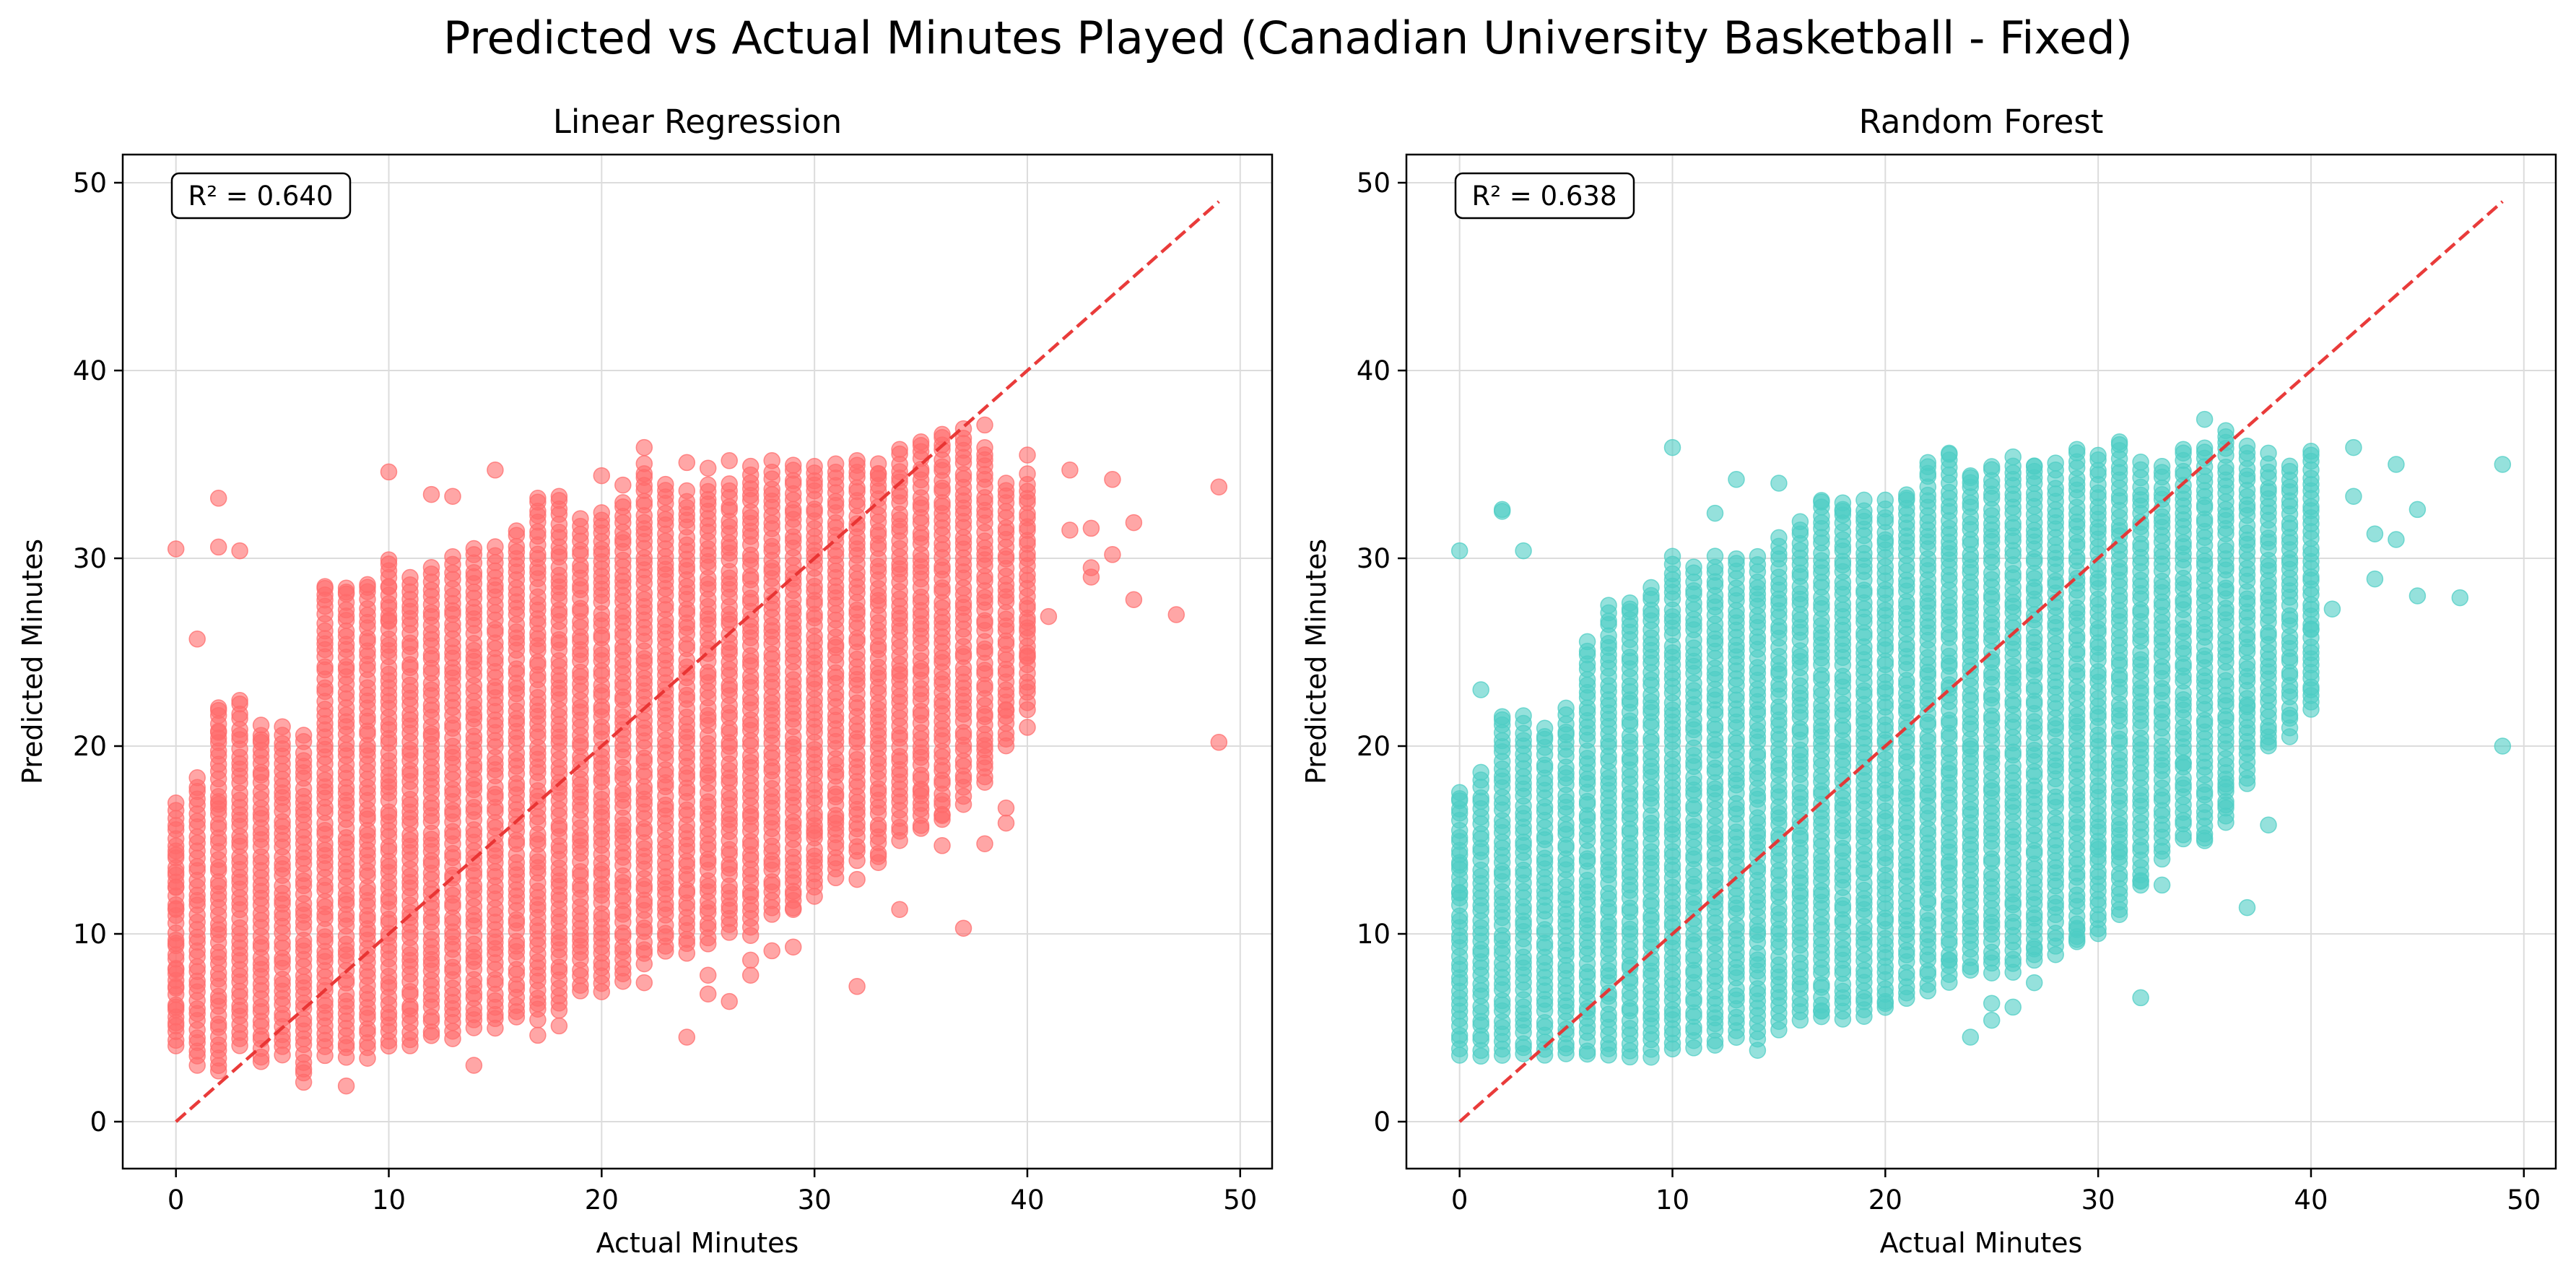  I want to click on r2-annotation-text: R² = 0.640, so click(261, 196).